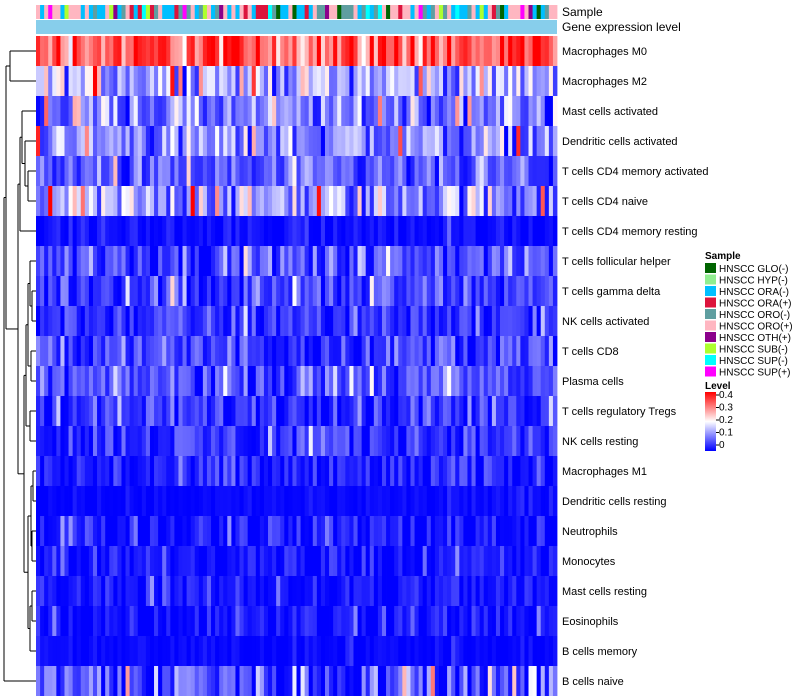 This screenshot has width=800, height=700. What do you see at coordinates (710, 268) in the screenshot?
I see `sample-legend-swatch` at bounding box center [710, 268].